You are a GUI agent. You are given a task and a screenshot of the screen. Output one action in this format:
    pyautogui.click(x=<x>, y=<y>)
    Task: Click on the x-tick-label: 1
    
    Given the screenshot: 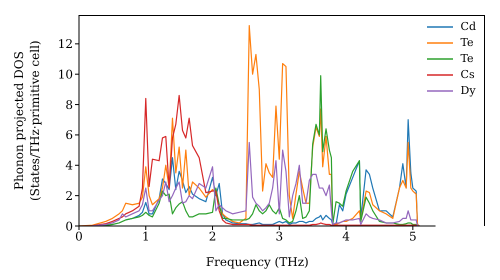 What is the action you would take?
    pyautogui.click(x=146, y=237)
    